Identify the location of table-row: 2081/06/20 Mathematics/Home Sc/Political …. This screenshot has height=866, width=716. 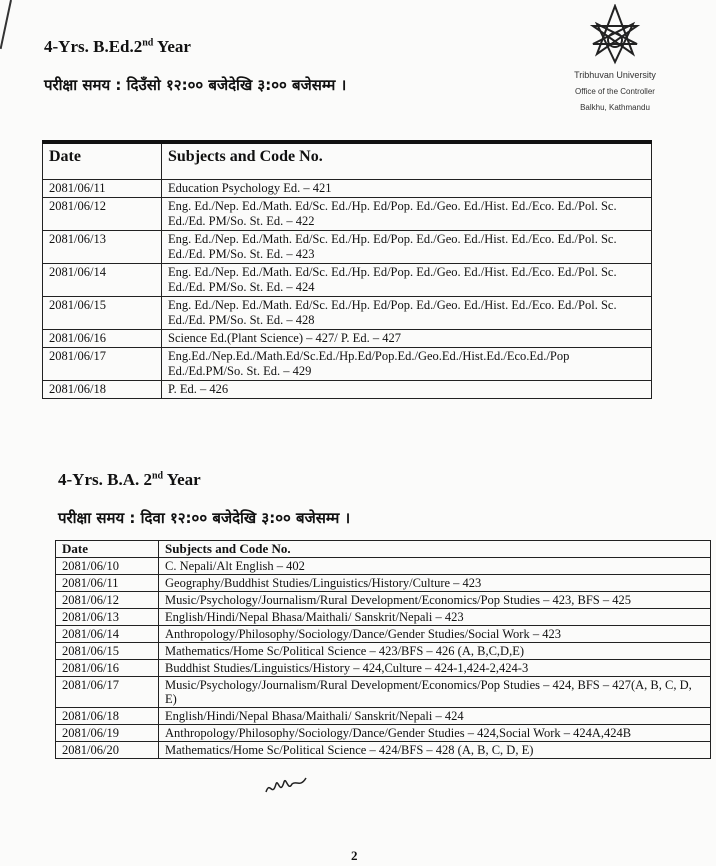
(383, 750).